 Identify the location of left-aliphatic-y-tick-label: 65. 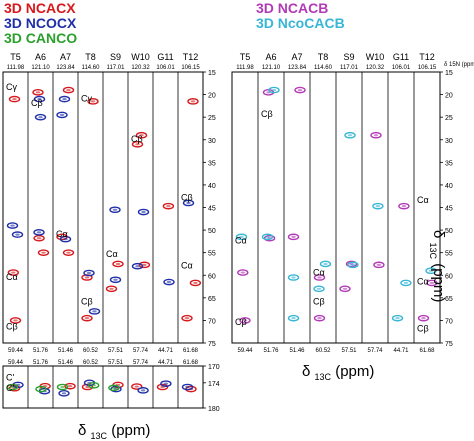
(212, 299).